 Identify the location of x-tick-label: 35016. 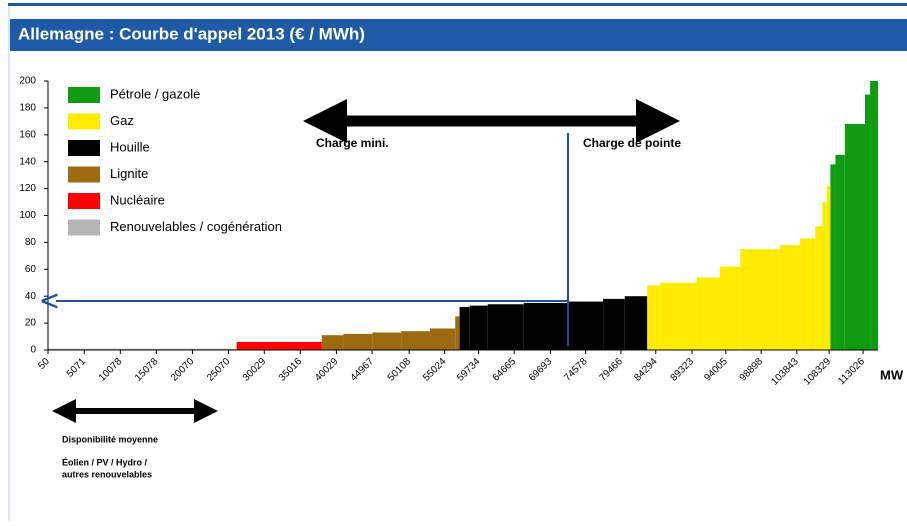
(291, 370).